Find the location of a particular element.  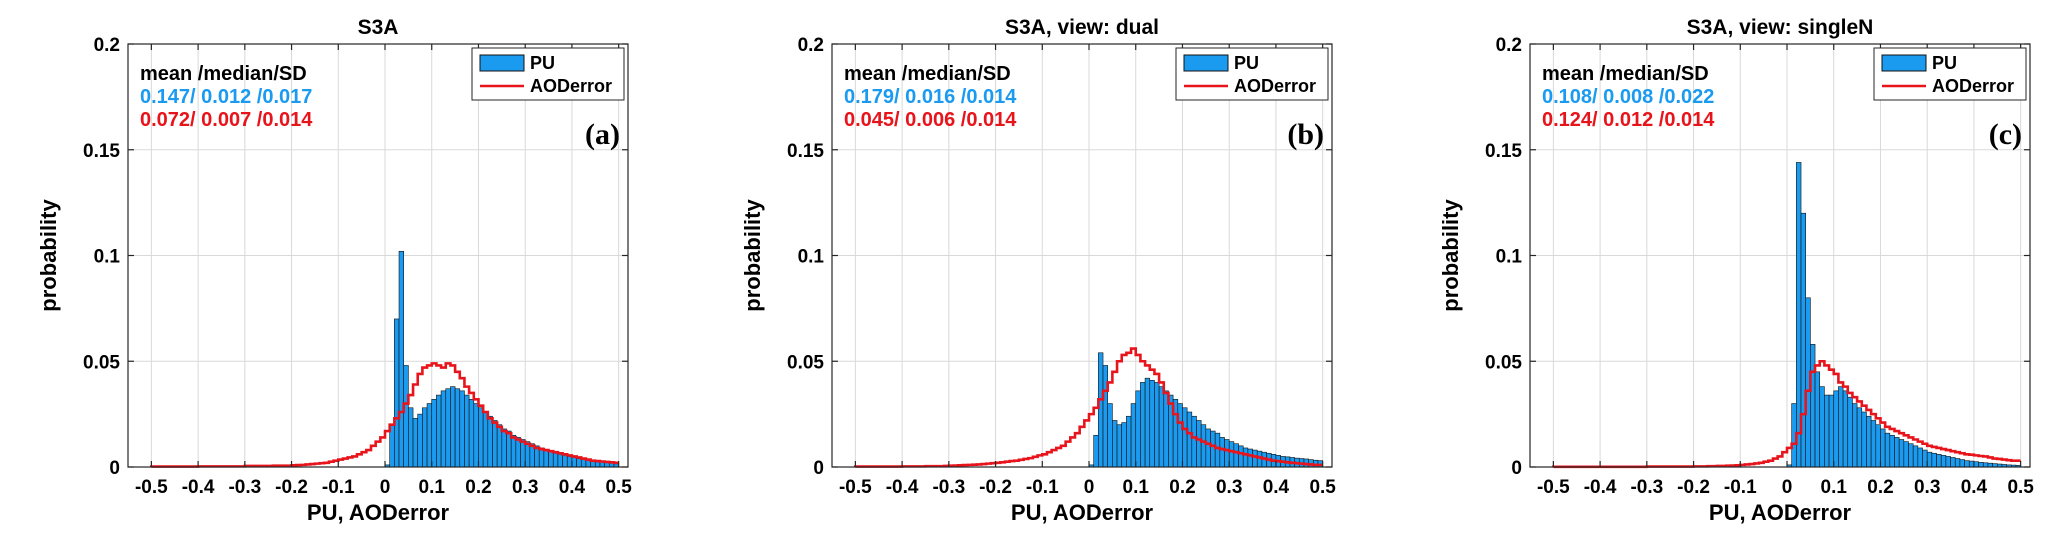

y-tick-label: 0.15 is located at coordinates (805, 151).